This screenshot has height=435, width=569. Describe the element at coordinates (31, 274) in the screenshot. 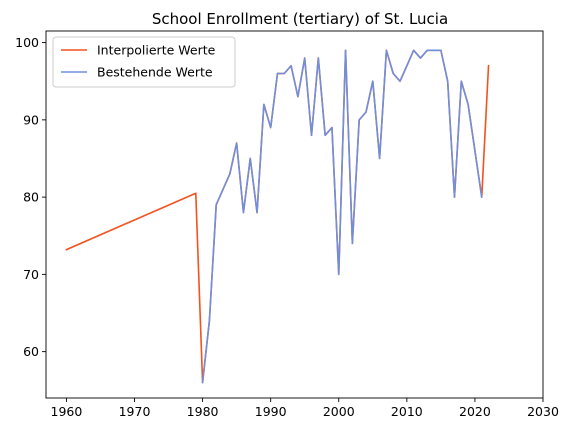

I see `y-tick-label: 70` at that location.